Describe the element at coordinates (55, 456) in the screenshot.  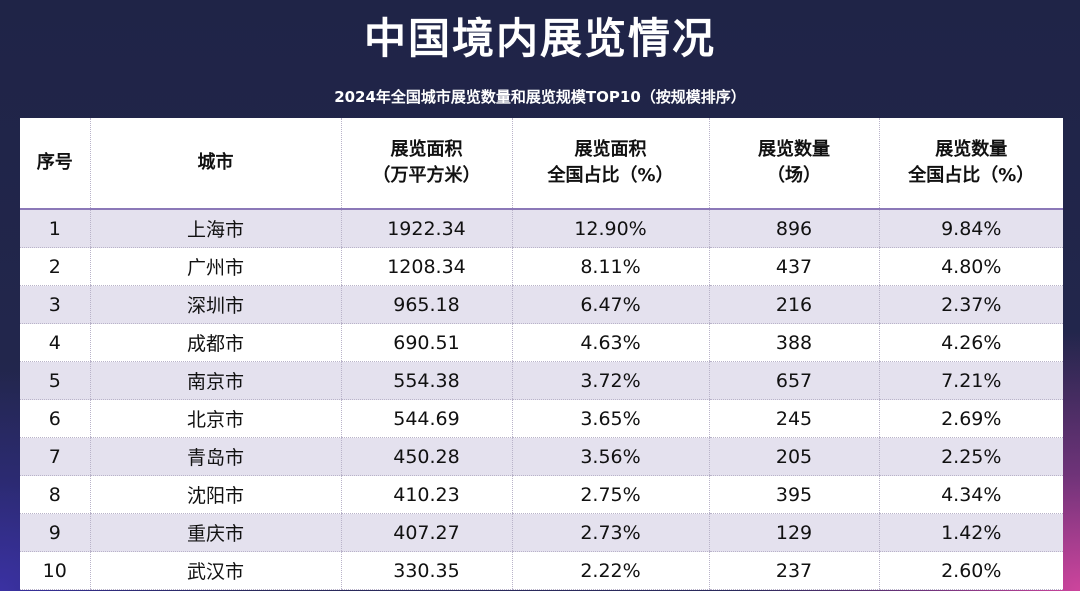
I see `cell-index: 7` at that location.